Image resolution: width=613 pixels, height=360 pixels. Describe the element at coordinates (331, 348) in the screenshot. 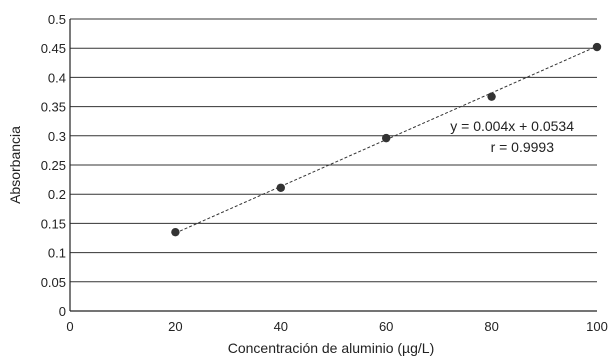

I see `x-axis-title: Concentración de aluminio (µg/L)` at that location.